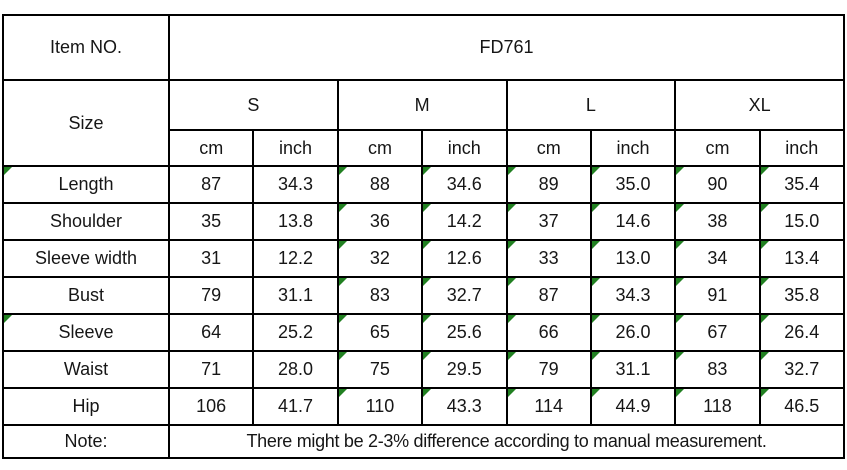 This screenshot has width=847, height=470. Describe the element at coordinates (464, 184) in the screenshot. I see `cell-length-m-inch: 34.6` at that location.